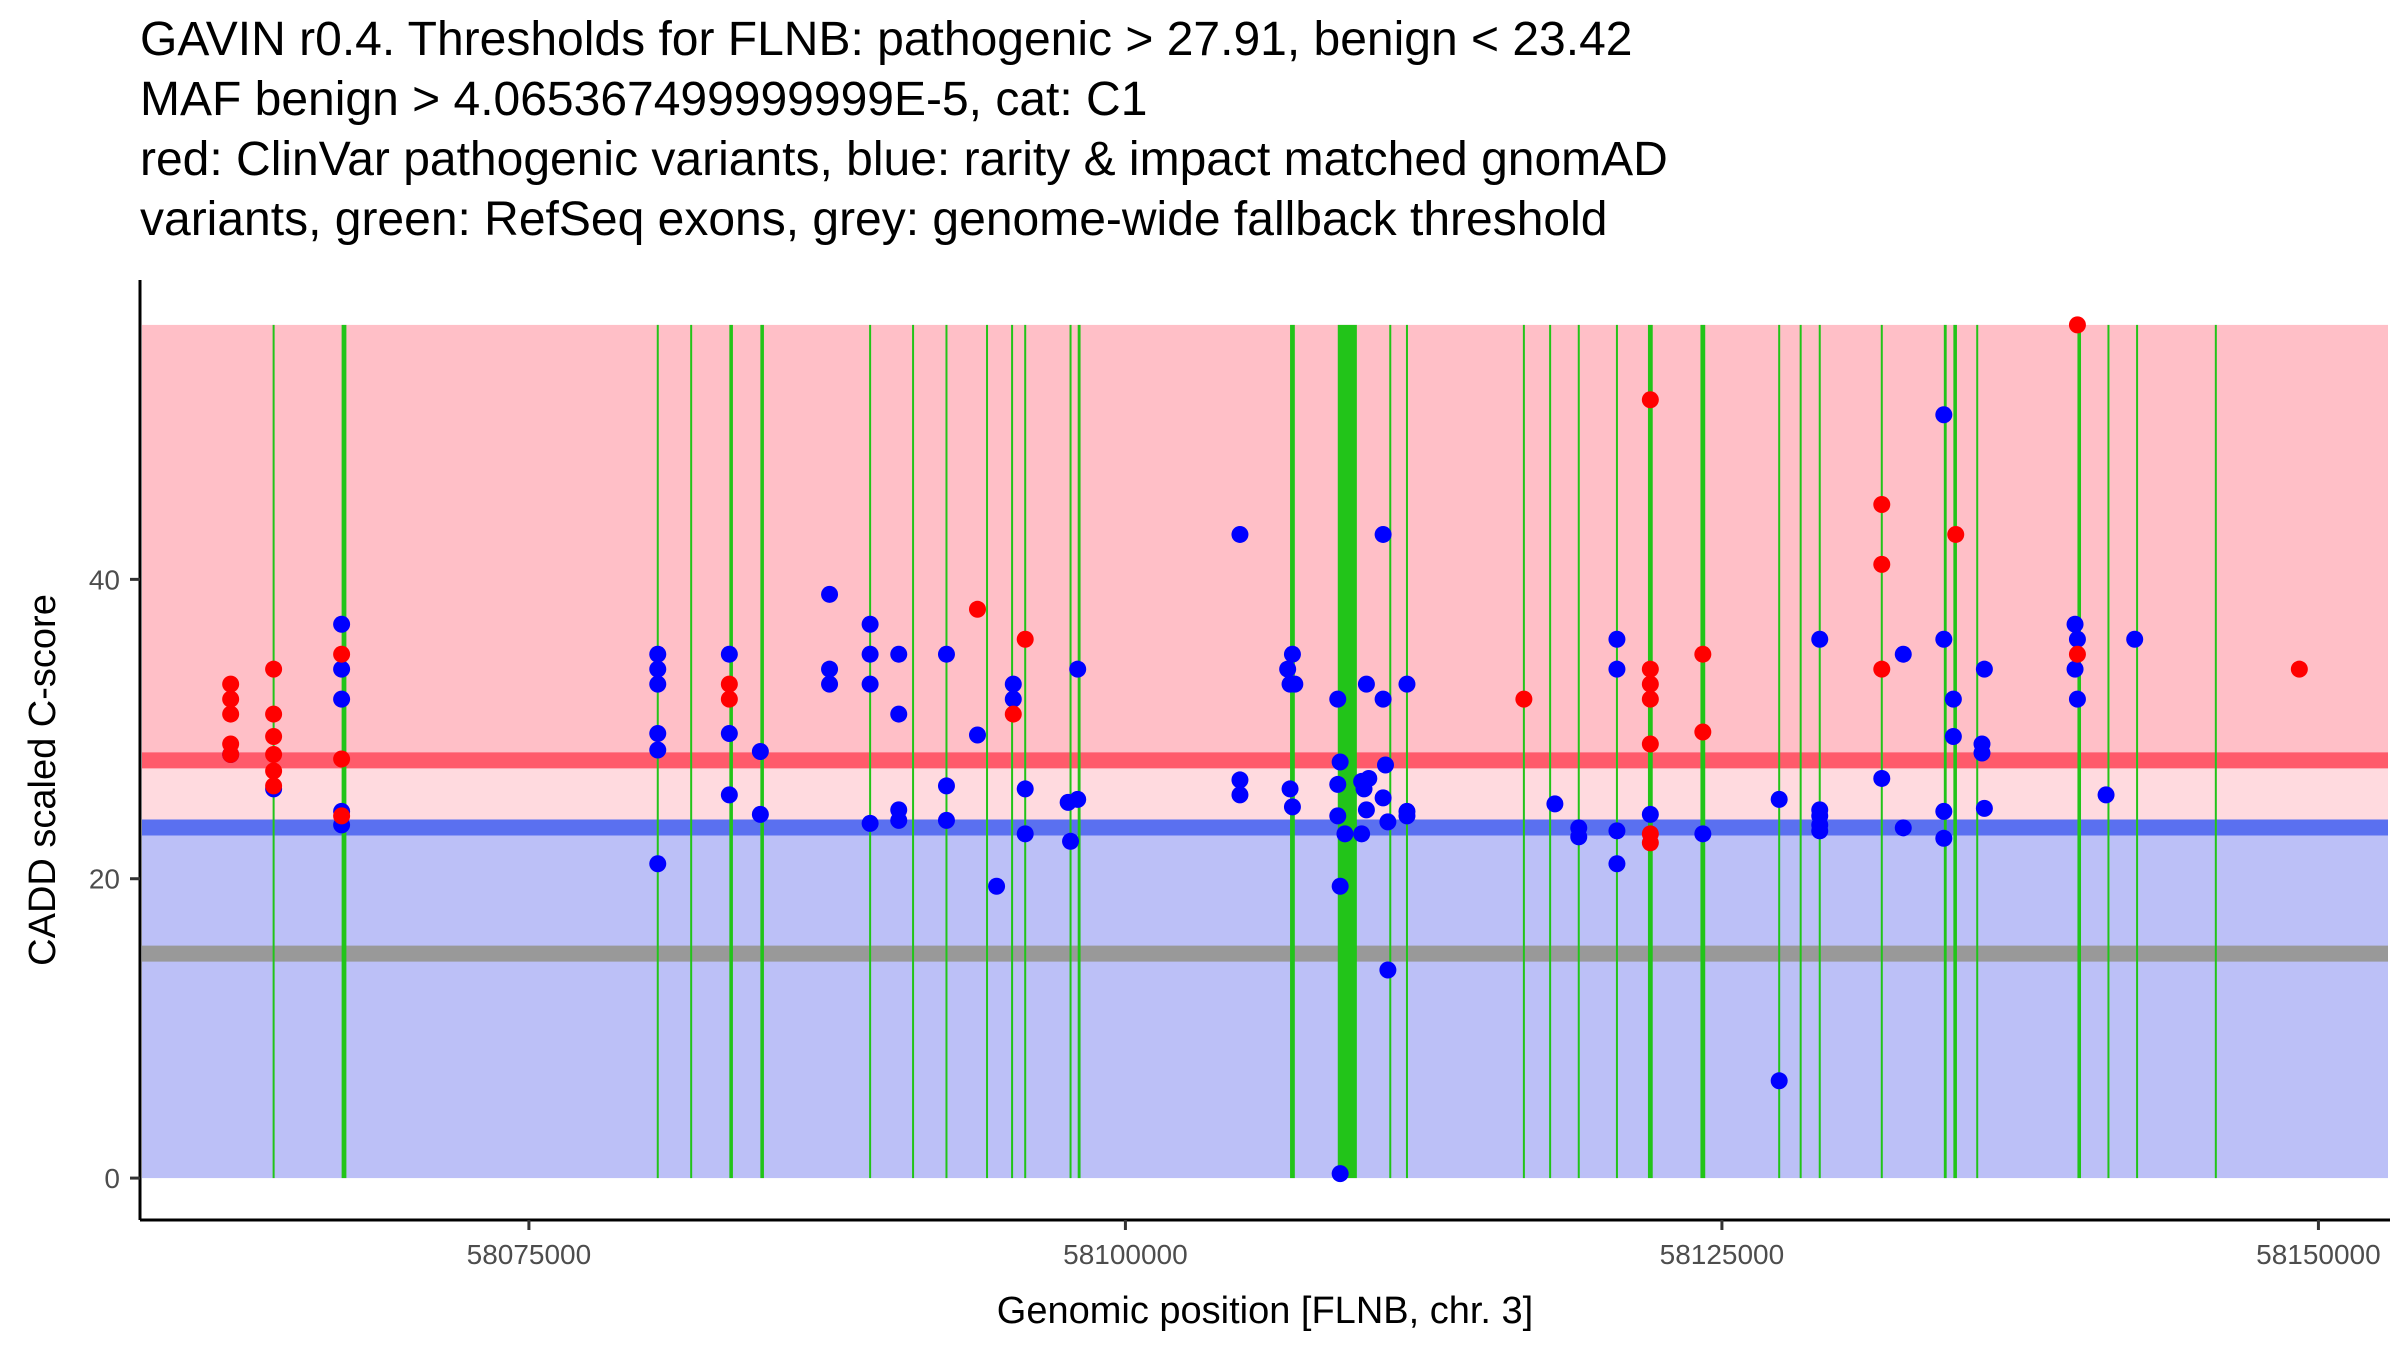 The image size is (2400, 1350). What do you see at coordinates (1265, 857) in the screenshot?
I see `threshold-lines` at bounding box center [1265, 857].